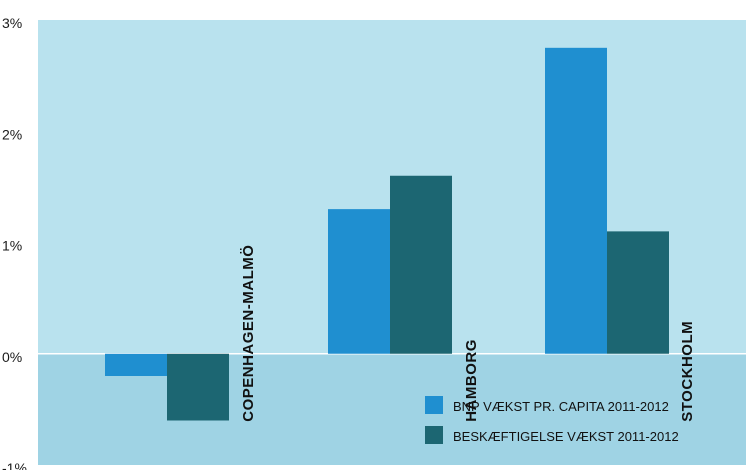 This screenshot has height=470, width=746. Describe the element at coordinates (12, 246) in the screenshot. I see `y-tick-label: 1%` at that location.